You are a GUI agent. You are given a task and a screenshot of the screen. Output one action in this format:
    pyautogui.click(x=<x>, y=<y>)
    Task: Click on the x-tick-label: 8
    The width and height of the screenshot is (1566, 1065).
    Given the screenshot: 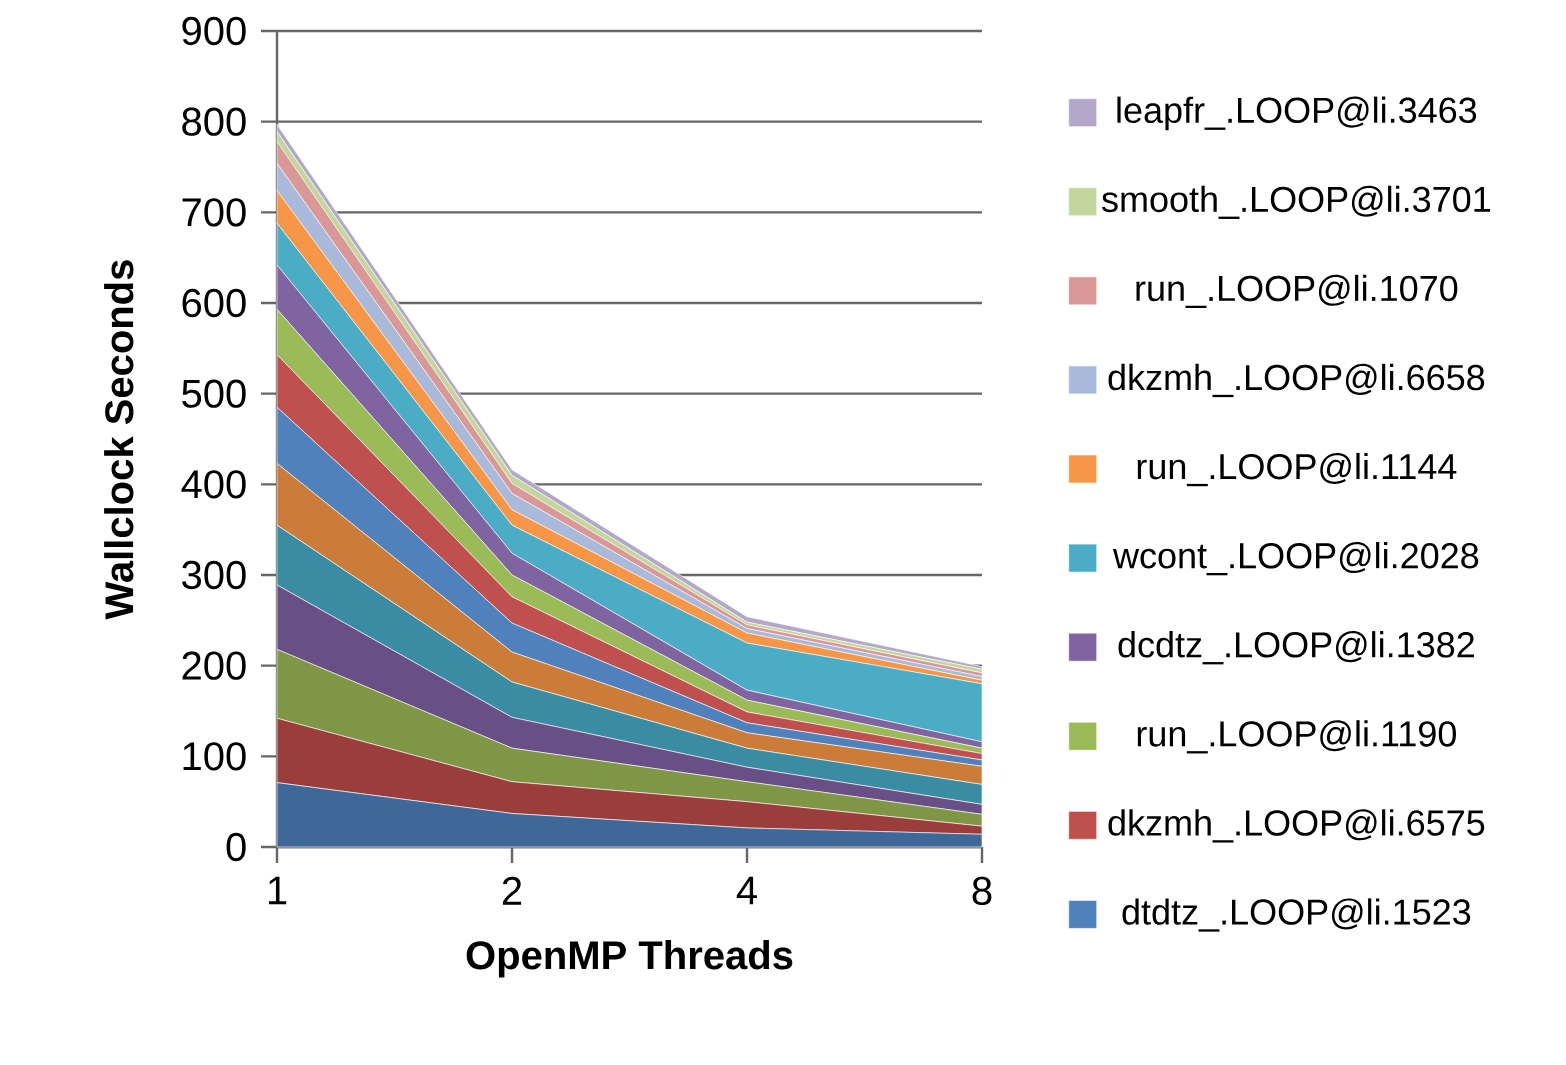 What is the action you would take?
    pyautogui.click(x=982, y=891)
    